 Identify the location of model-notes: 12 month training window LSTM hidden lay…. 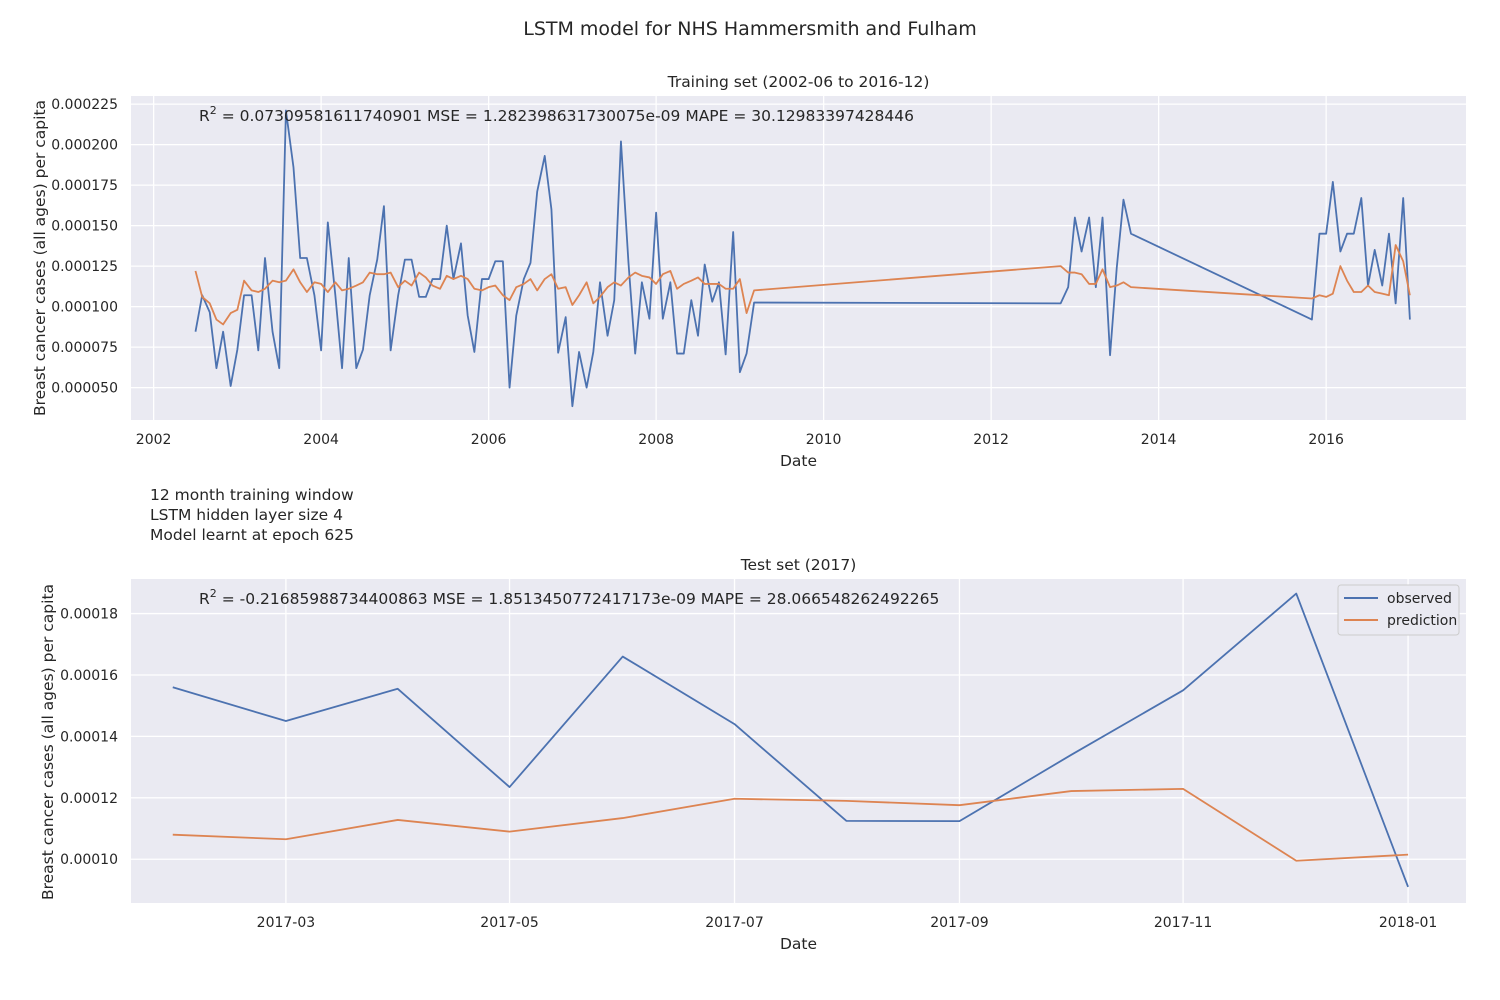
(252, 515).